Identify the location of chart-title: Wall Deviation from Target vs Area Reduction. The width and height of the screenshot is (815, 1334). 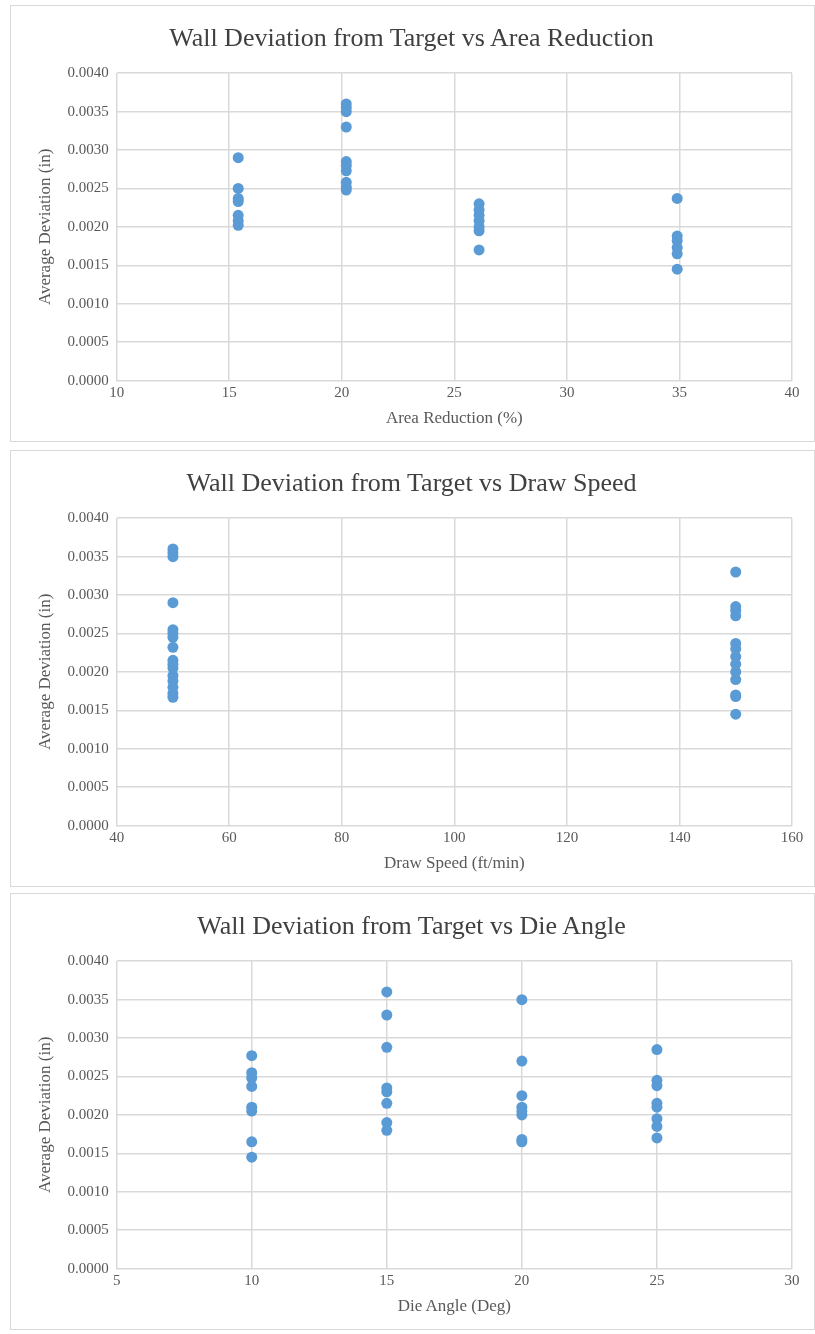
(411, 38).